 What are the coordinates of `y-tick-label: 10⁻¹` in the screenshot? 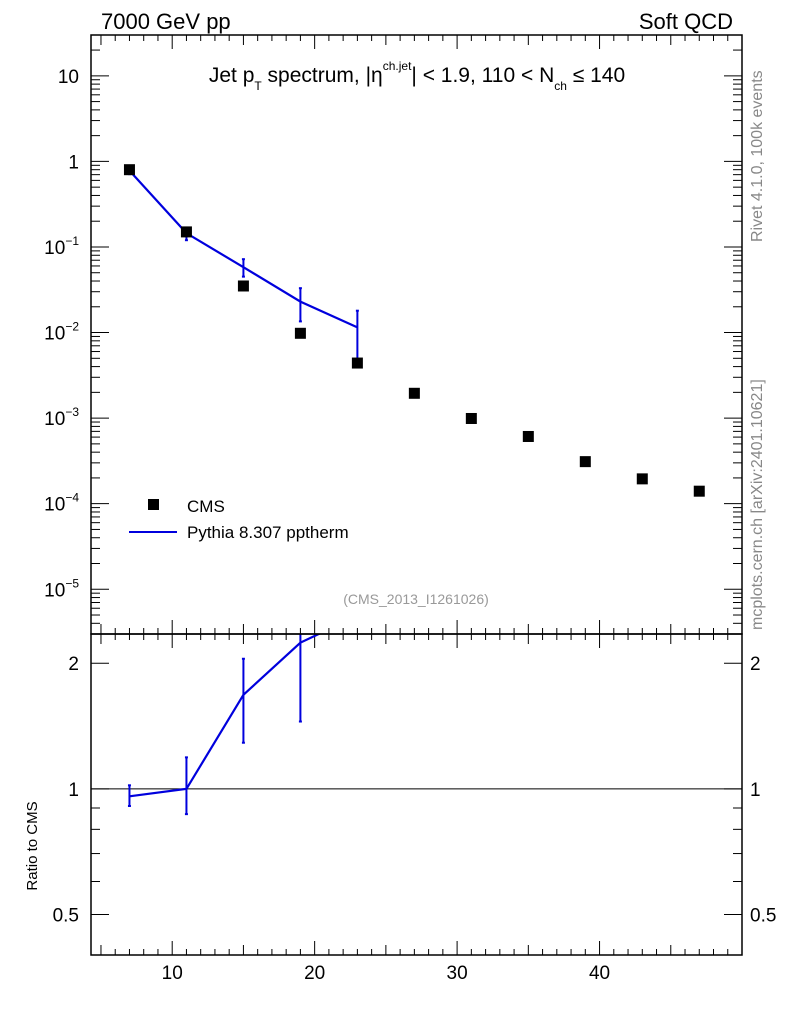 It's located at (61, 246).